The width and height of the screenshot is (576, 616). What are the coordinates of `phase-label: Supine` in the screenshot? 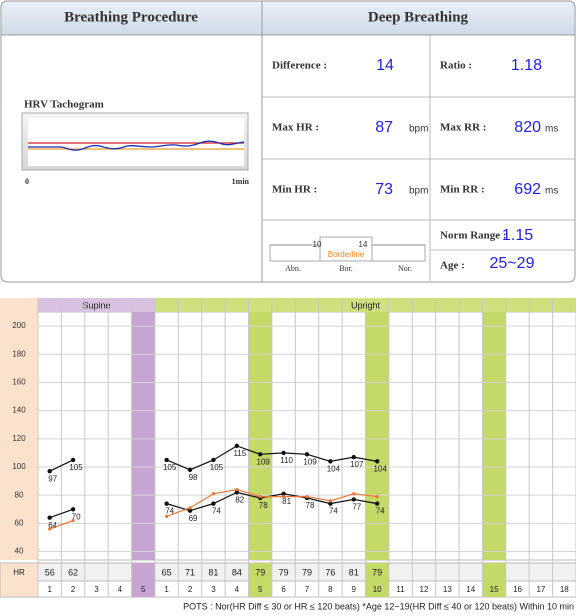 It's located at (96, 305).